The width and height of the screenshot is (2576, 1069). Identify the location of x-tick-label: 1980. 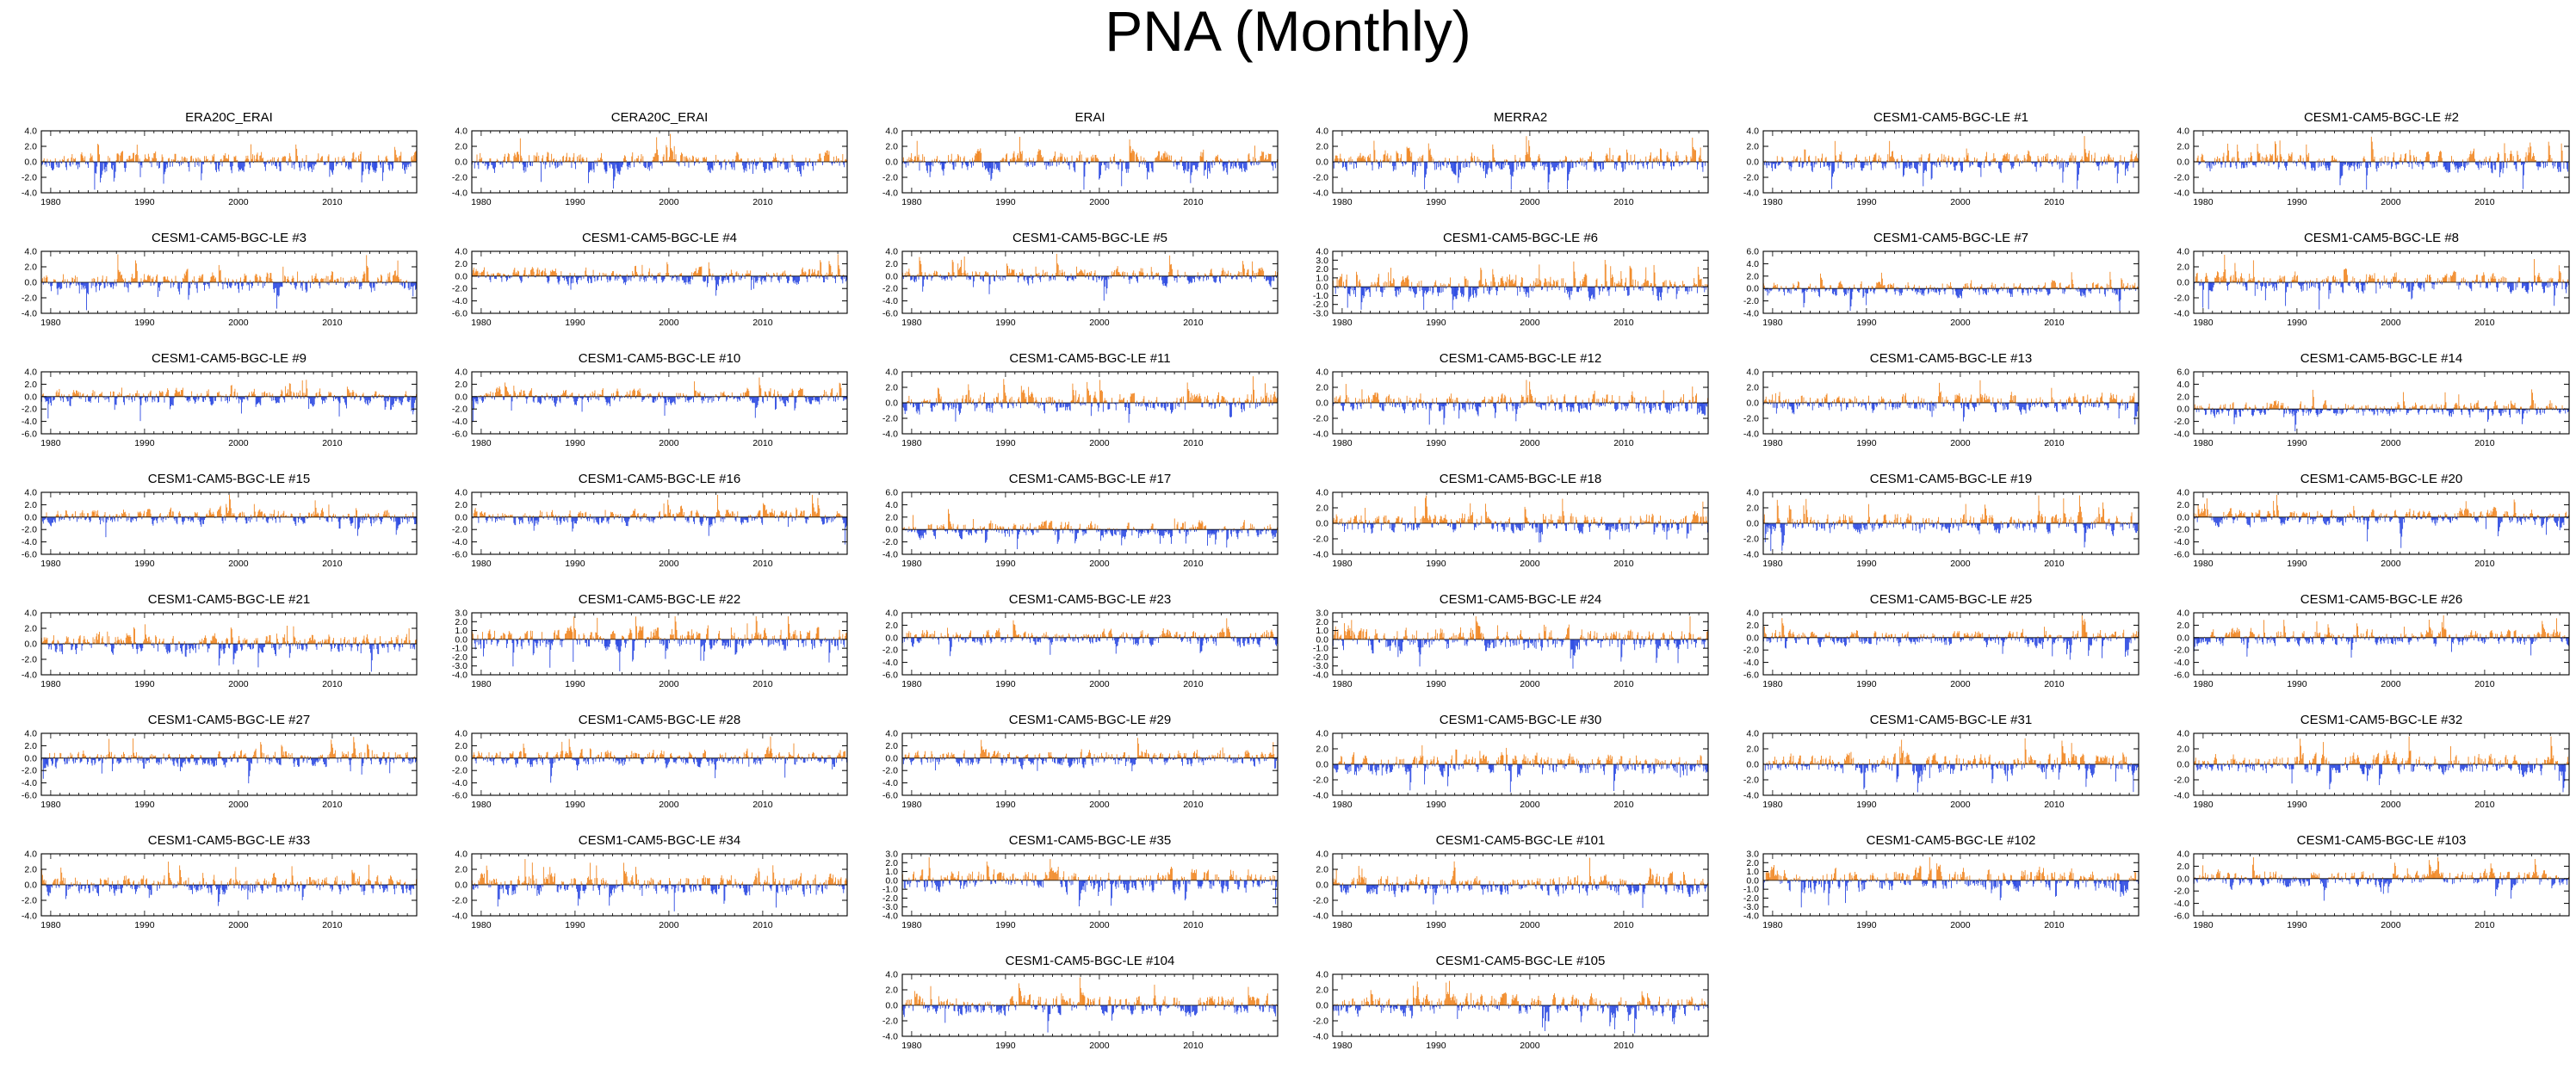
(911, 202).